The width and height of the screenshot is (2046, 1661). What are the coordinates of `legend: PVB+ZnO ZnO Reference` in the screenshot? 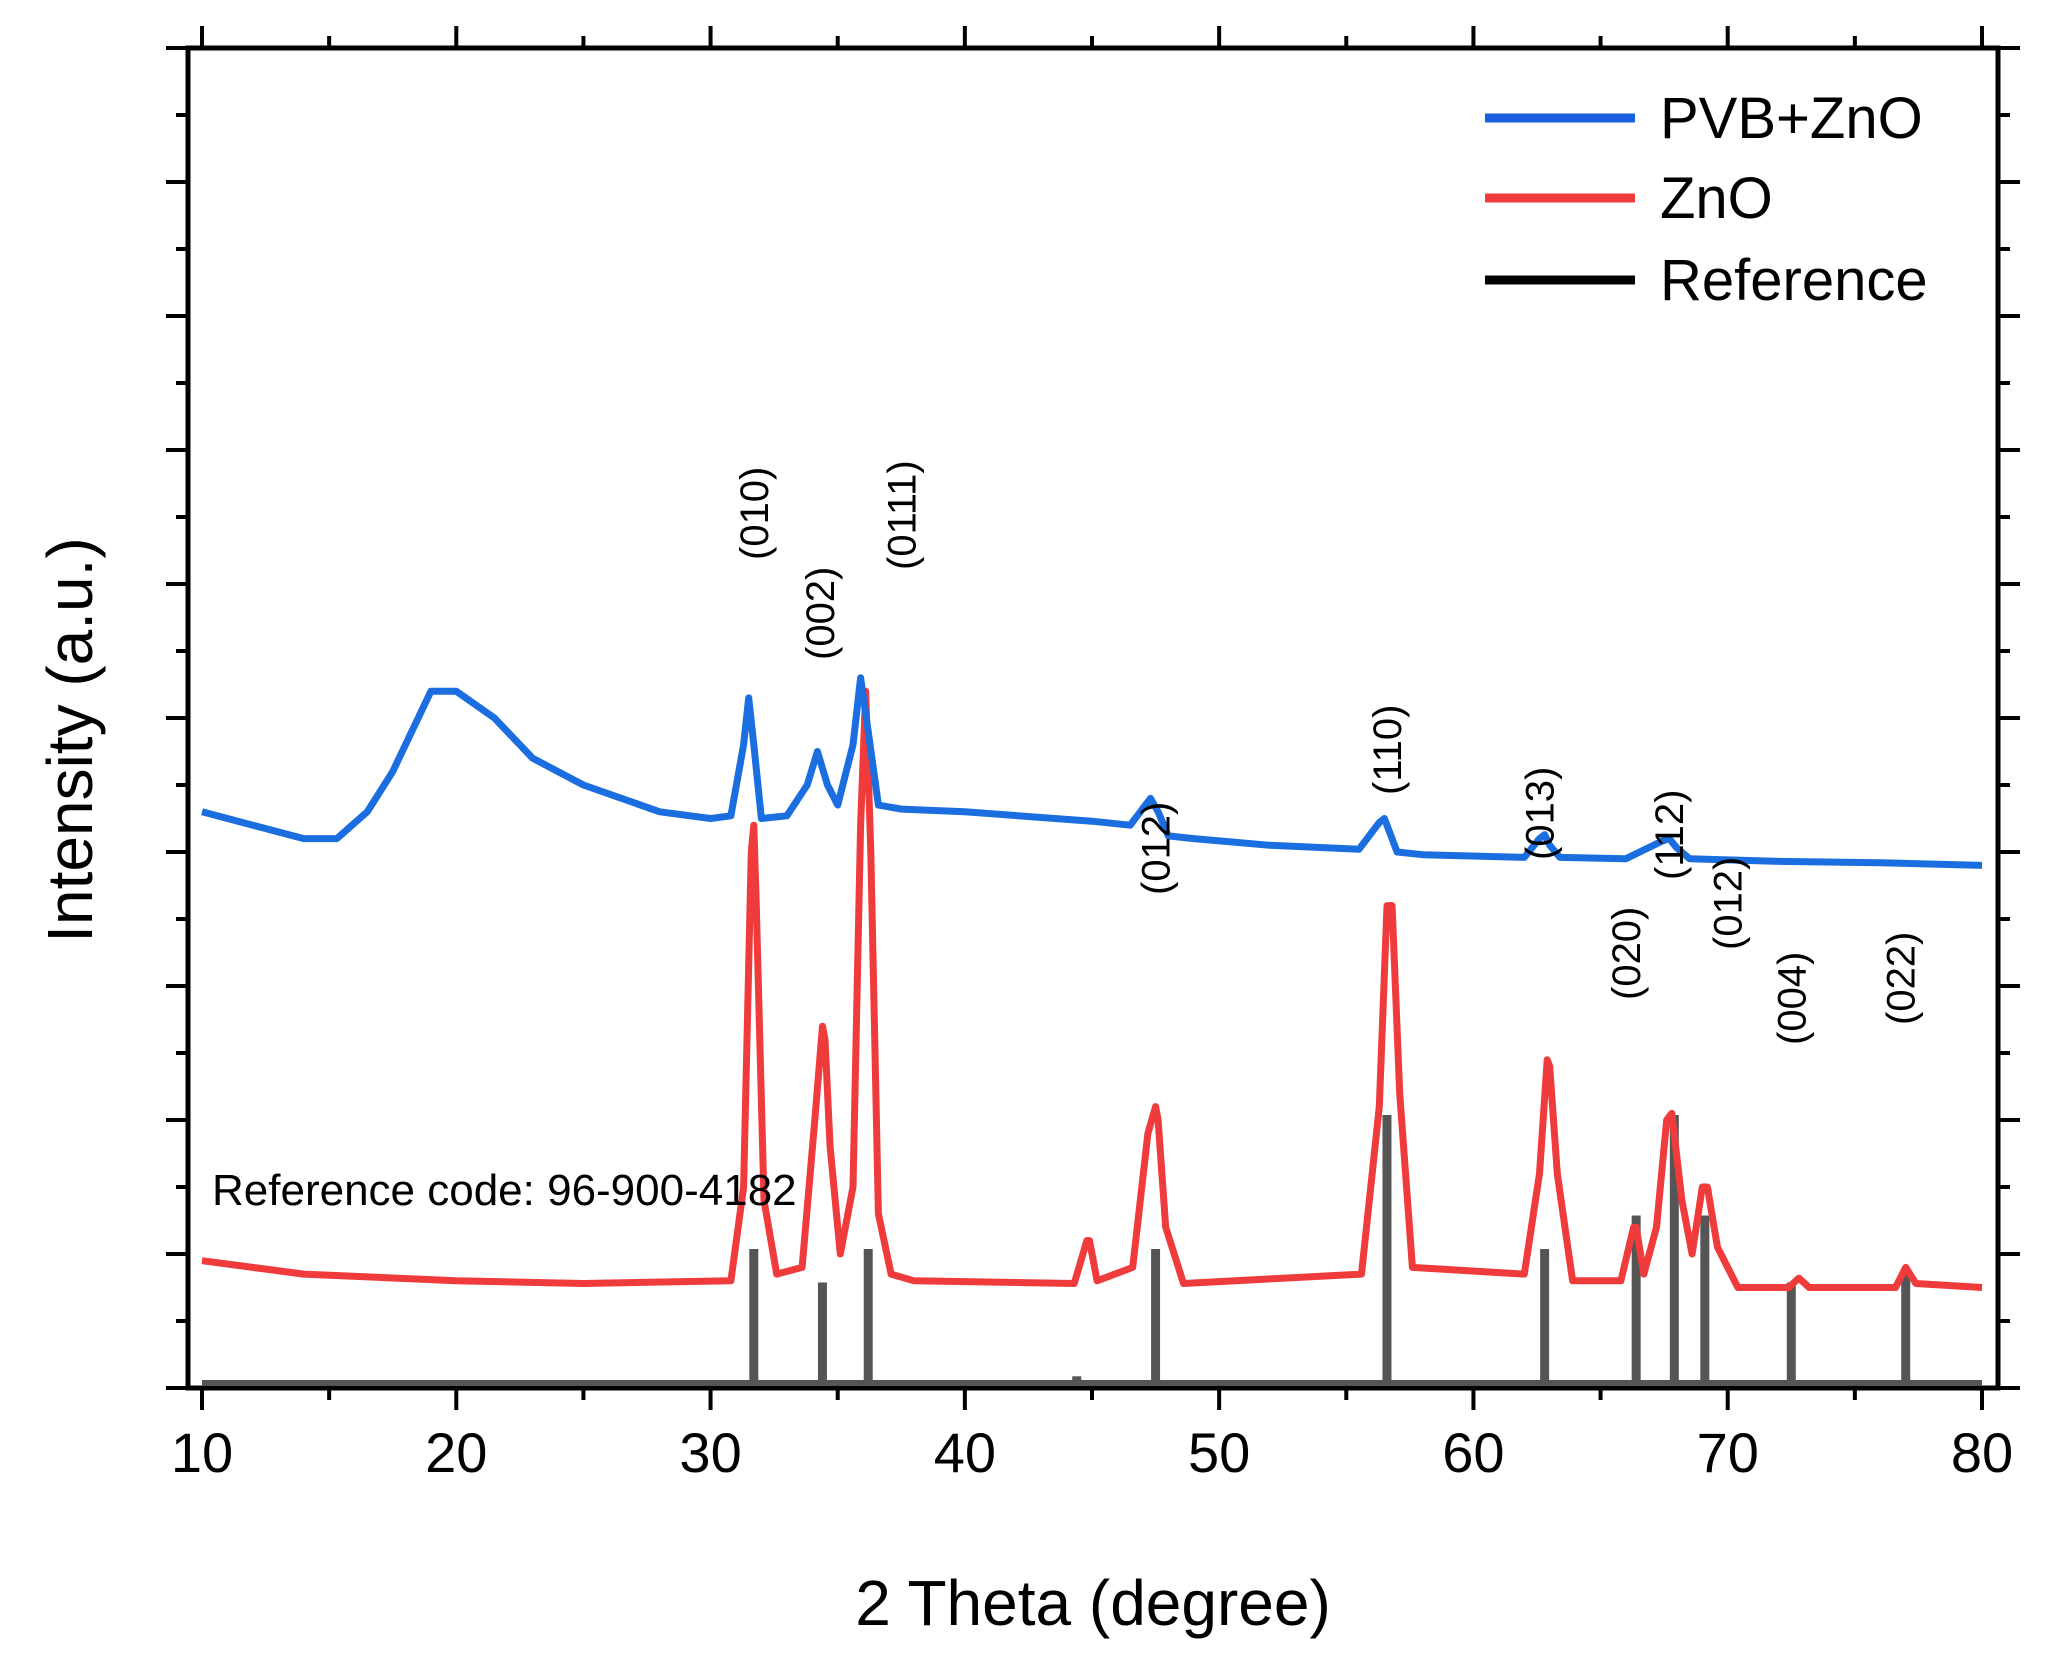 It's located at (1706, 199).